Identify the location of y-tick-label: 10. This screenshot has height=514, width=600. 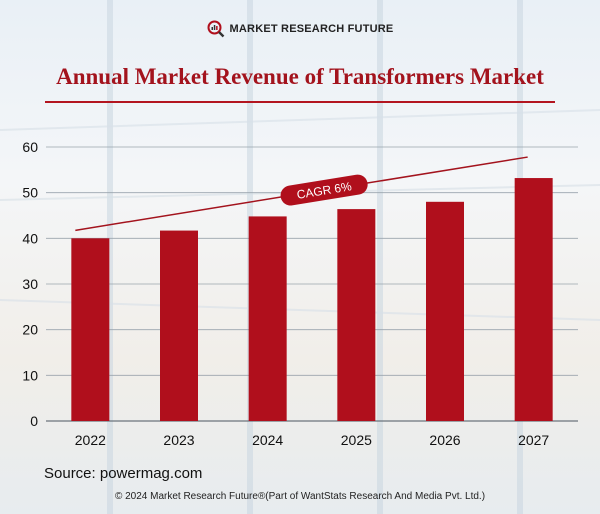
(30, 375).